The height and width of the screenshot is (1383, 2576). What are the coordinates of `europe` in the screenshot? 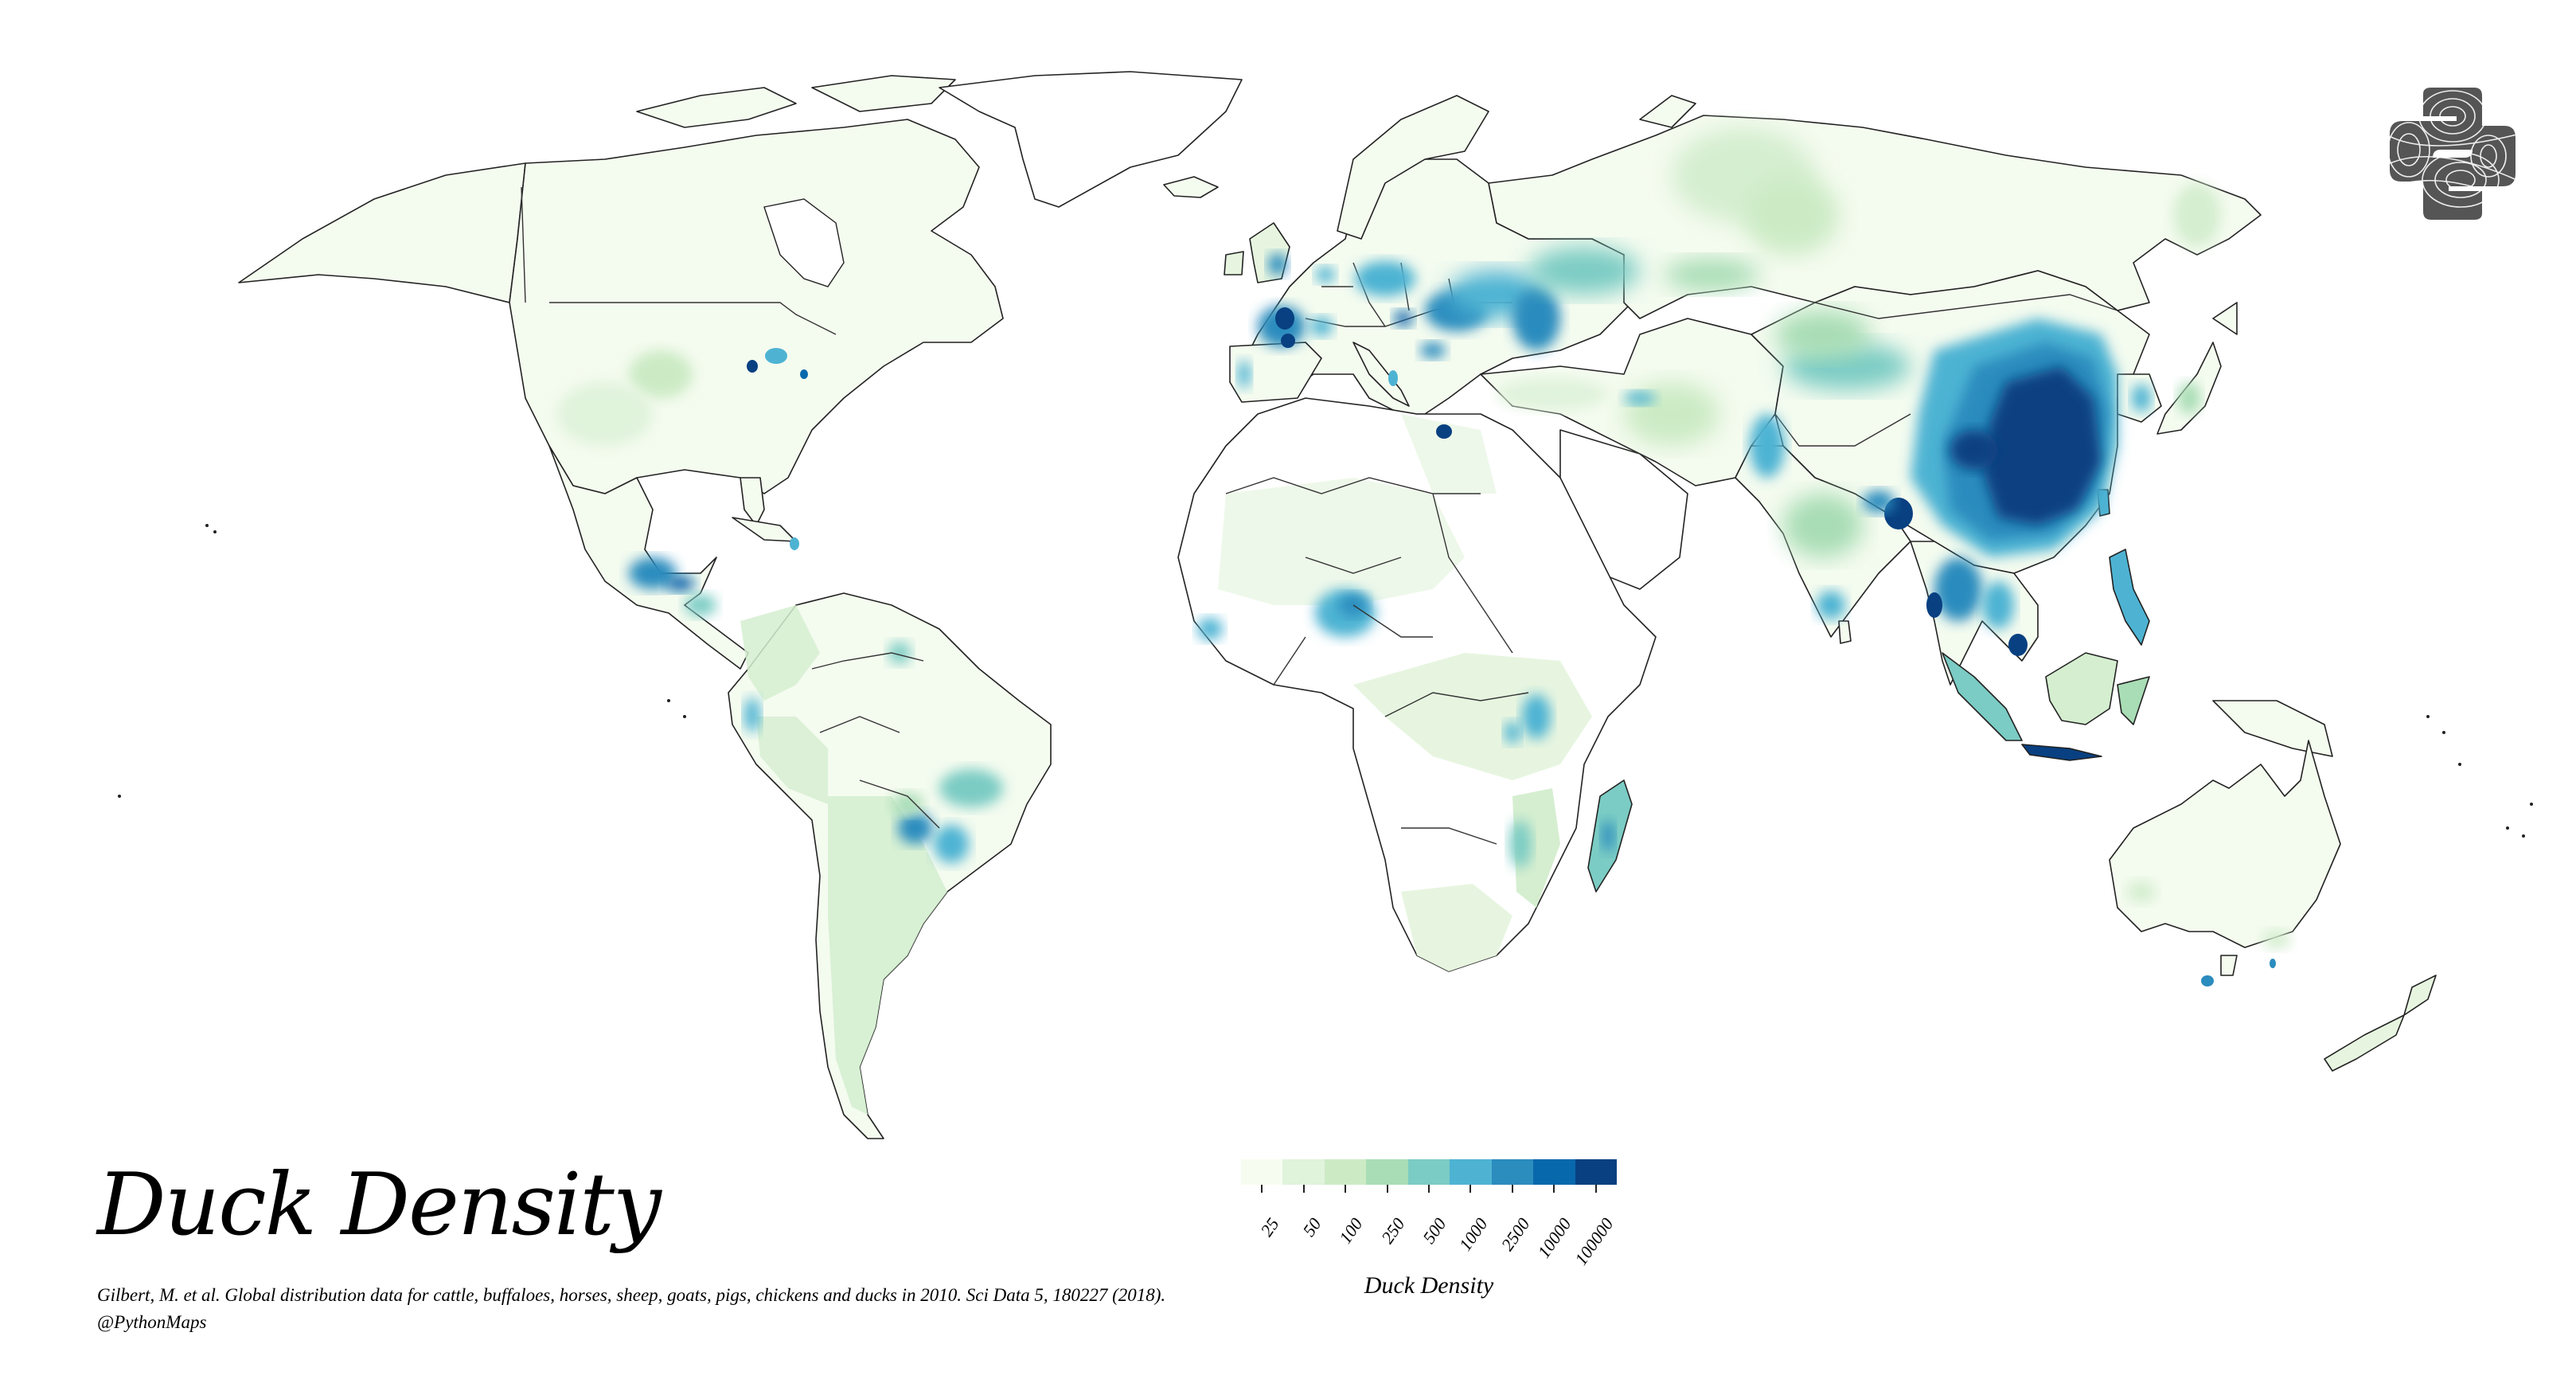 It's located at (1428, 255).